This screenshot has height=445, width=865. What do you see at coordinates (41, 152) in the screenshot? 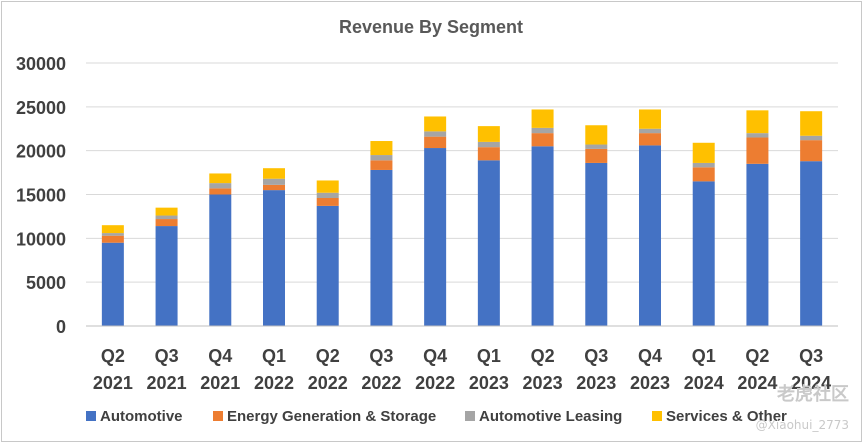
I see `y-tick-label: 20000` at bounding box center [41, 152].